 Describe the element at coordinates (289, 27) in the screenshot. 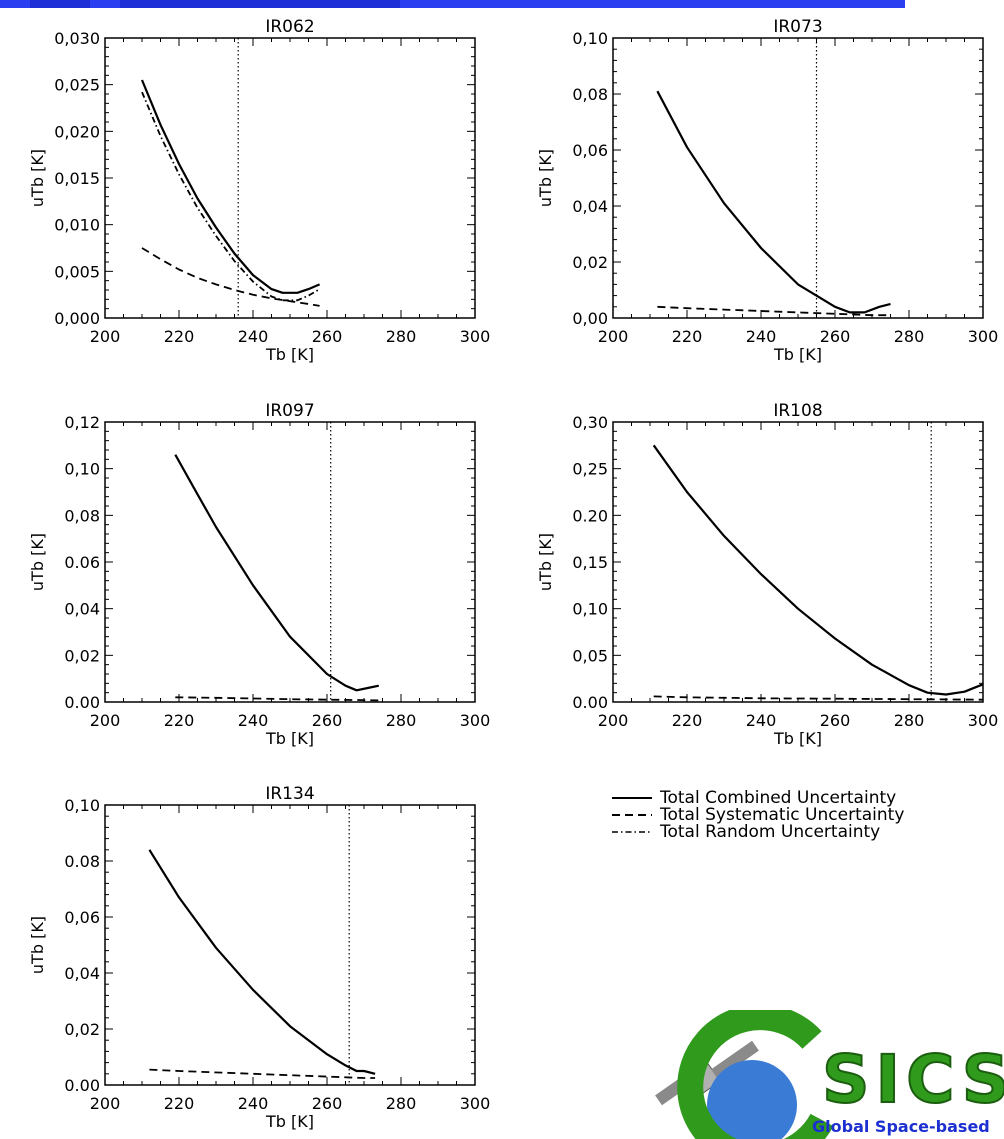

I see `chart-title: IR062` at that location.